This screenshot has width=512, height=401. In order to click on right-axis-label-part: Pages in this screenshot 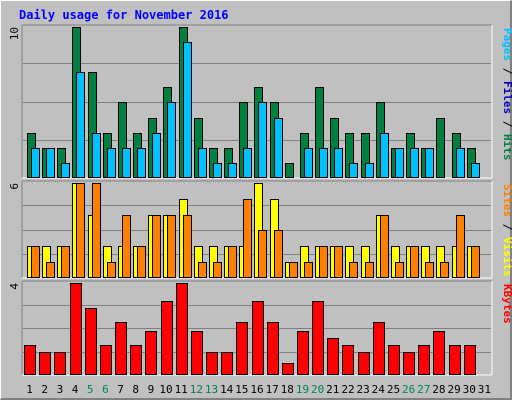, I will do `click(506, 44)`.